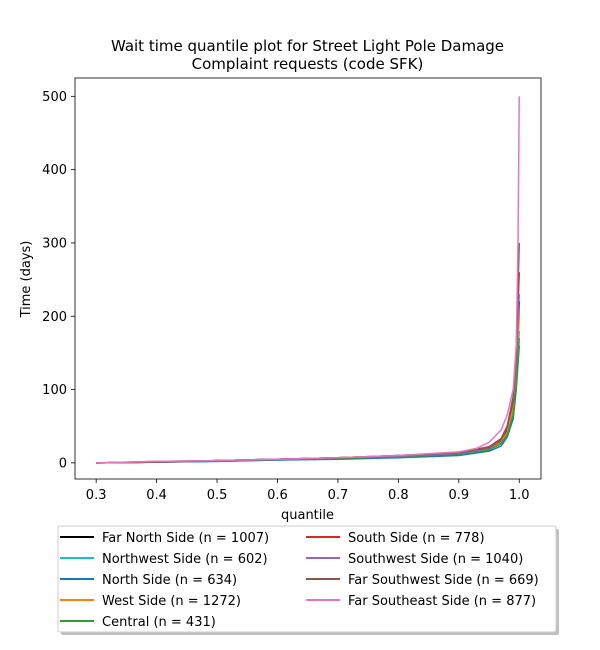  Describe the element at coordinates (308, 64) in the screenshot. I see `chart-title-line-2: Complaint requests (code SFK)` at that location.